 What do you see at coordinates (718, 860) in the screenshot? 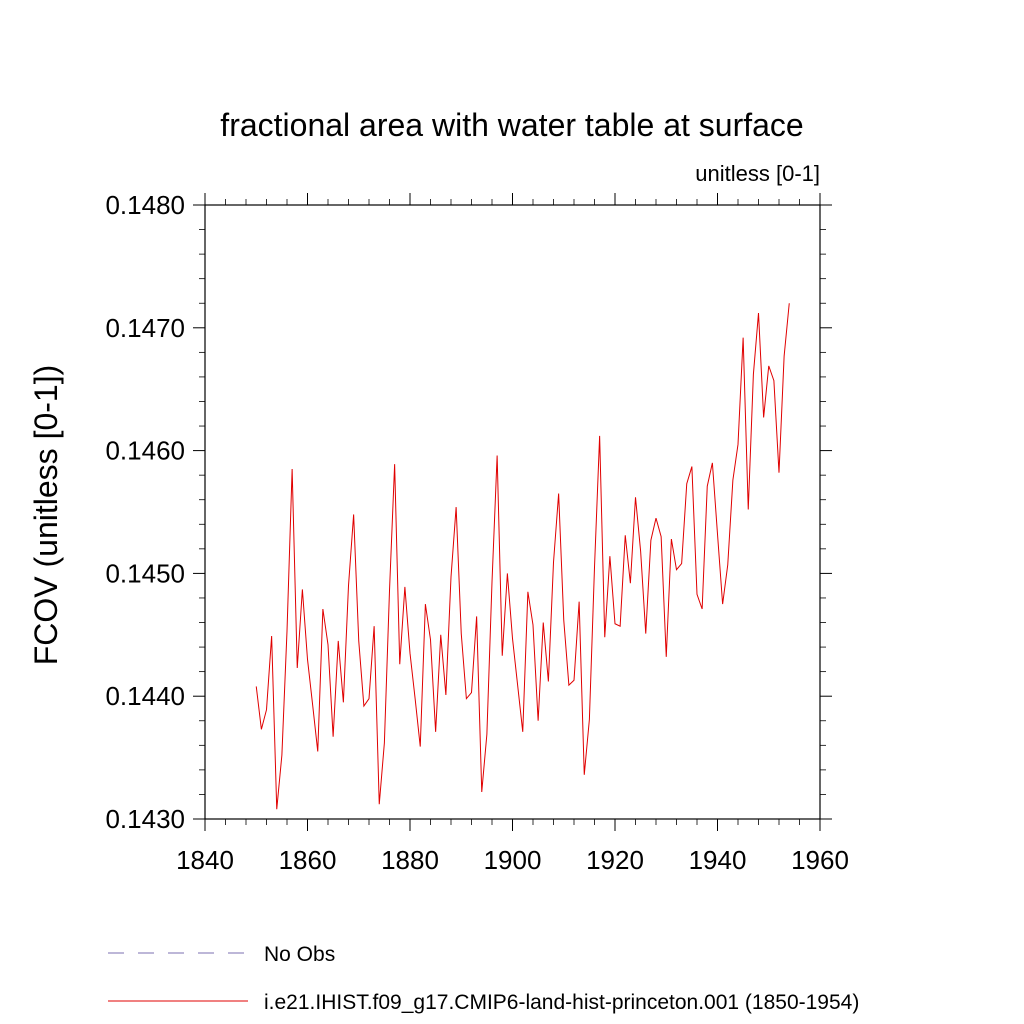
I see `x-tick-label: 1940` at bounding box center [718, 860].